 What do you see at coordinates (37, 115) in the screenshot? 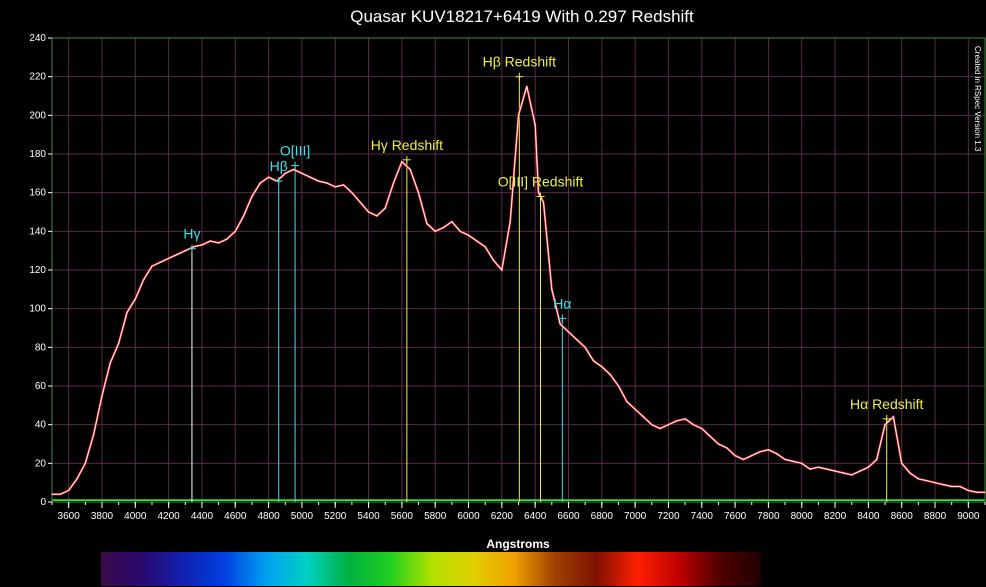
I see `y-tick-label: 200` at bounding box center [37, 115].